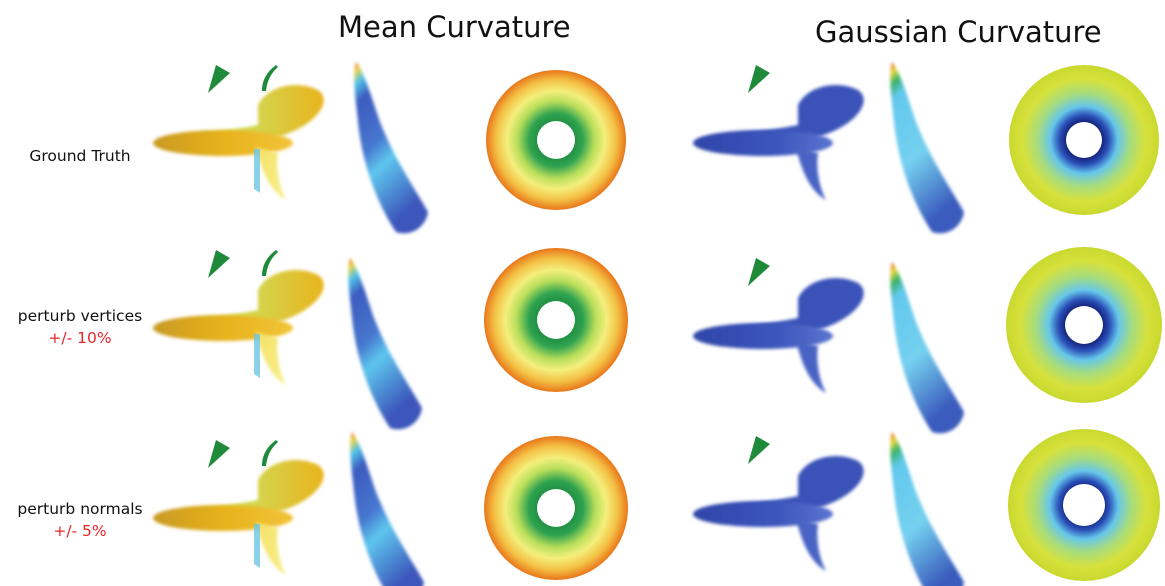 This screenshot has height=586, width=1165. I want to click on mean-curvature-title: Mean Curvature, so click(454, 27).